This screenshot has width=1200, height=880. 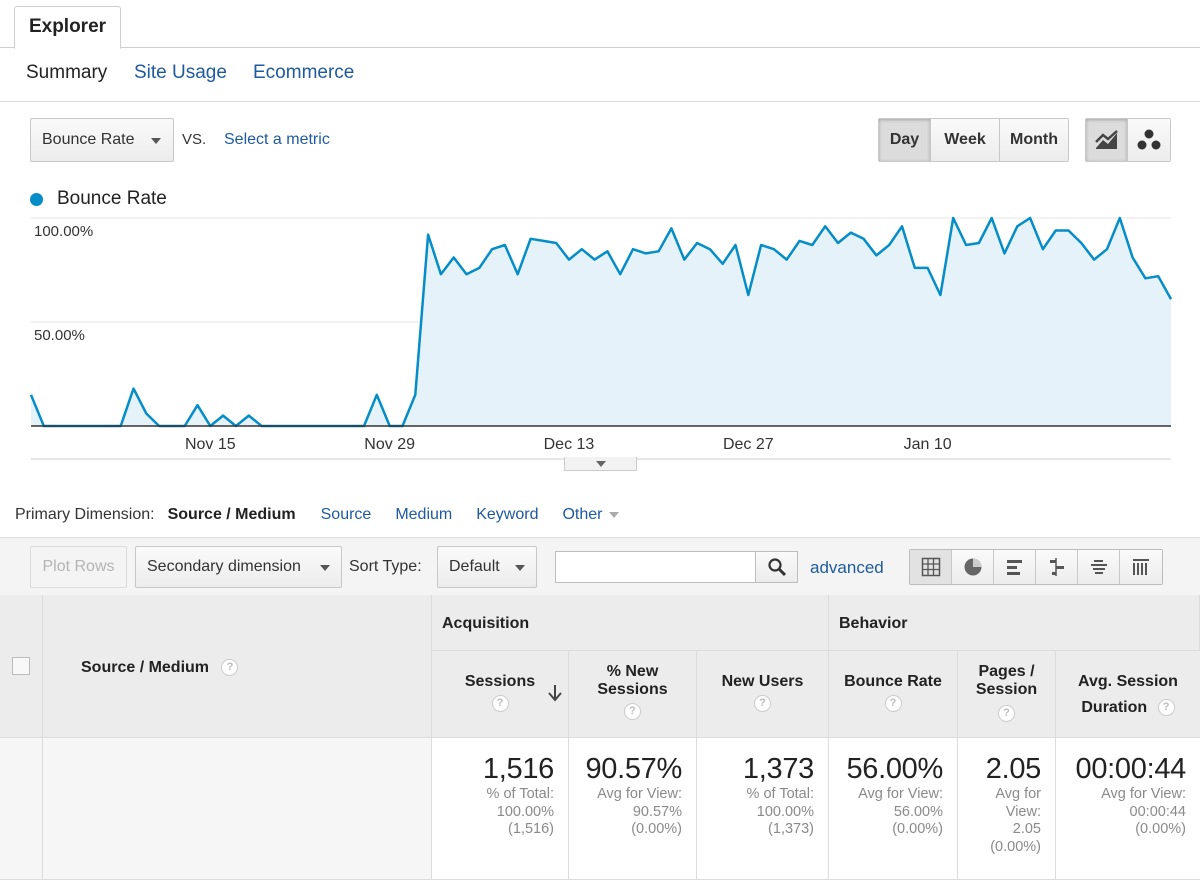 I want to click on month-button: Month, so click(x=1034, y=140).